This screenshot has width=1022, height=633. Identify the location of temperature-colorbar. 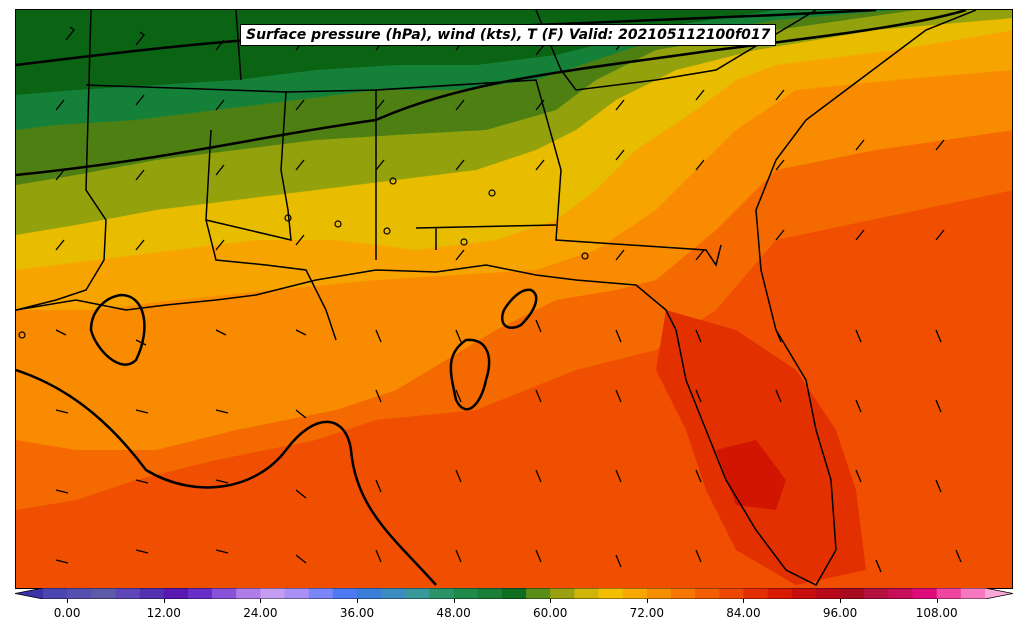
(514, 593).